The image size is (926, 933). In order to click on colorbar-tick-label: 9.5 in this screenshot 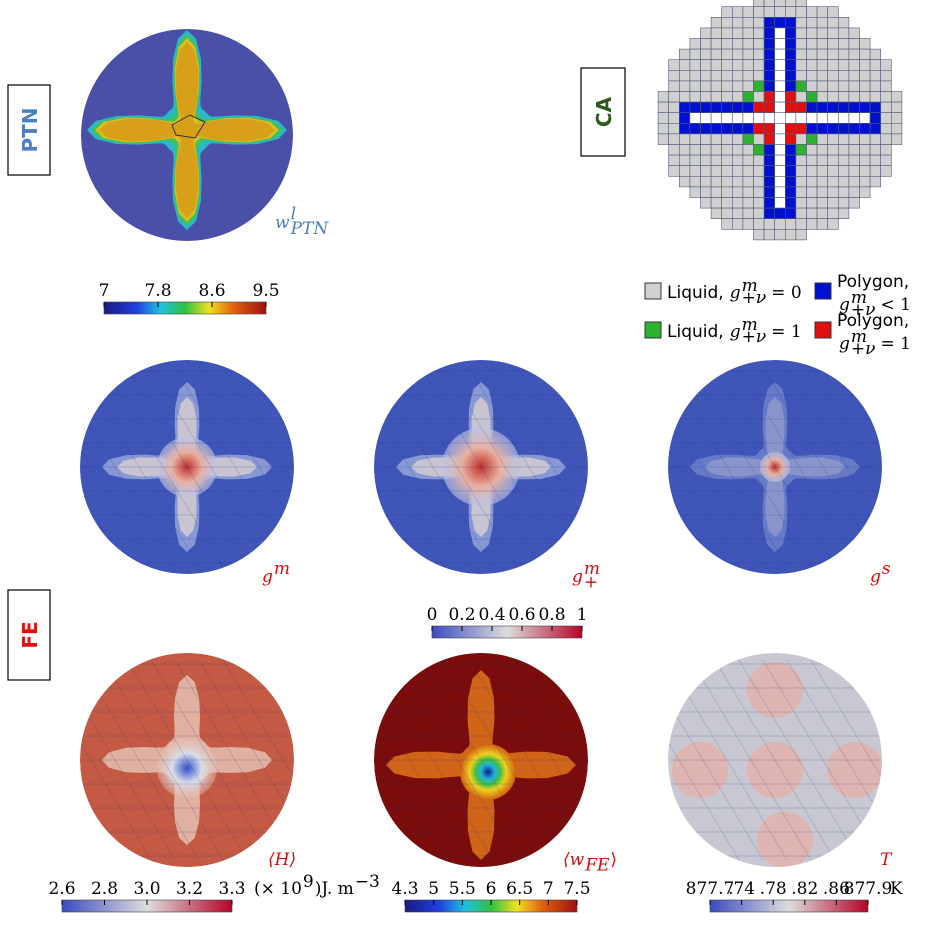, I will do `click(265, 291)`.